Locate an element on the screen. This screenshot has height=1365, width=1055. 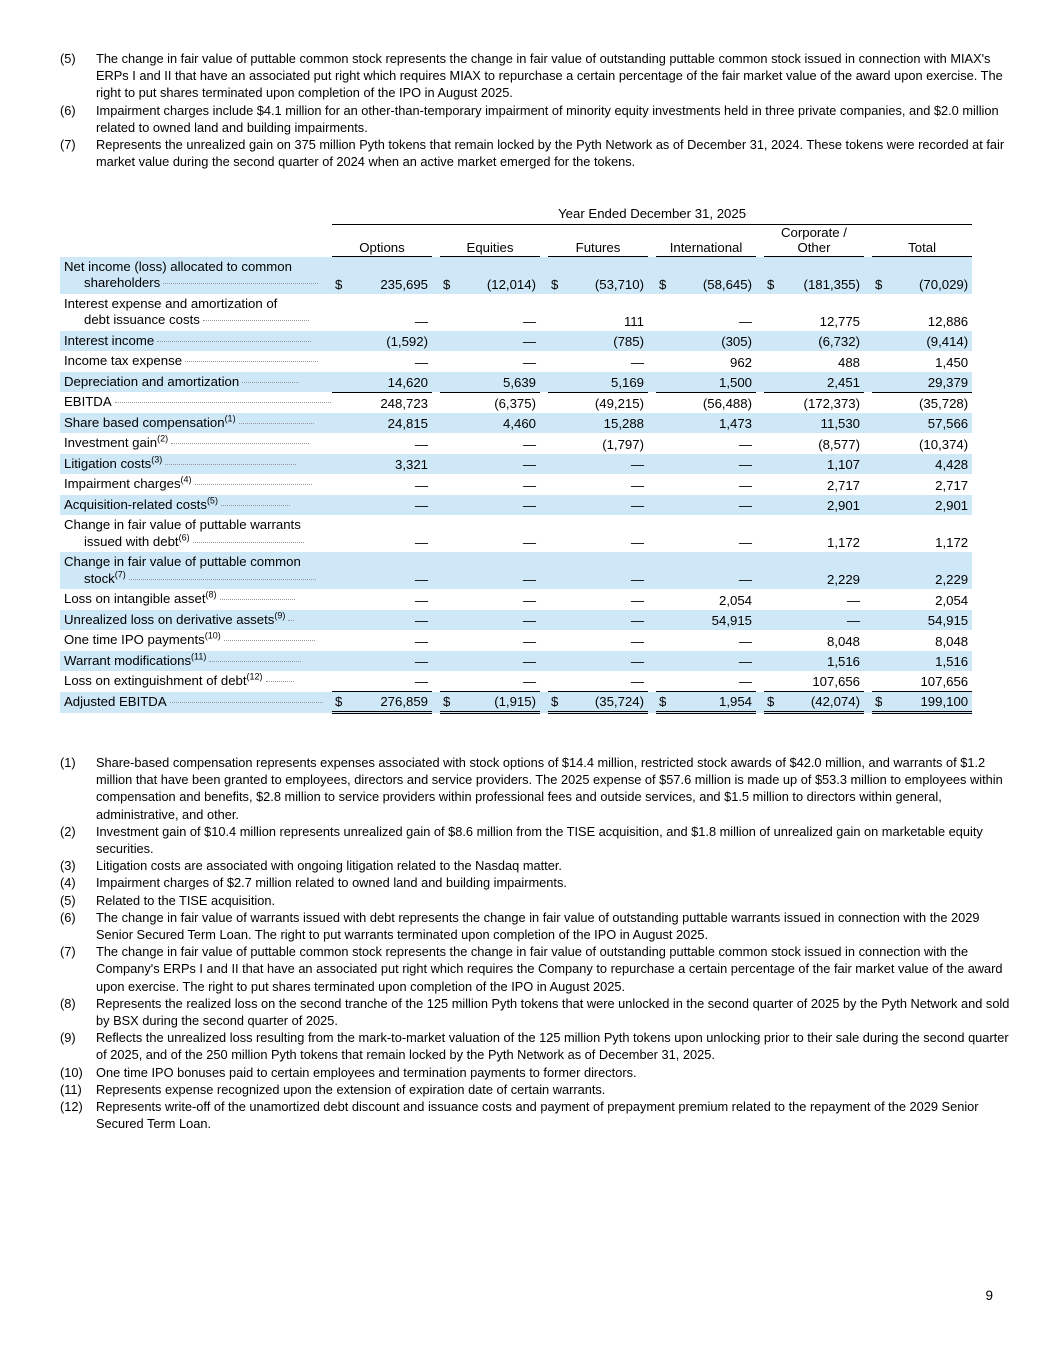
table-cell-value: (305) is located at coordinates (717, 340).